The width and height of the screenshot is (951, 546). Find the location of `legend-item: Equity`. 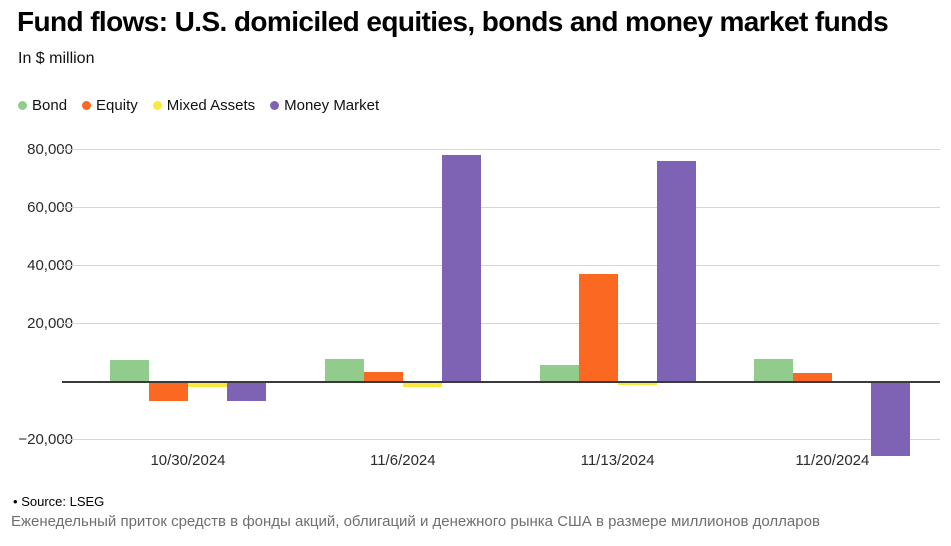

legend-item: Equity is located at coordinates (110, 105).